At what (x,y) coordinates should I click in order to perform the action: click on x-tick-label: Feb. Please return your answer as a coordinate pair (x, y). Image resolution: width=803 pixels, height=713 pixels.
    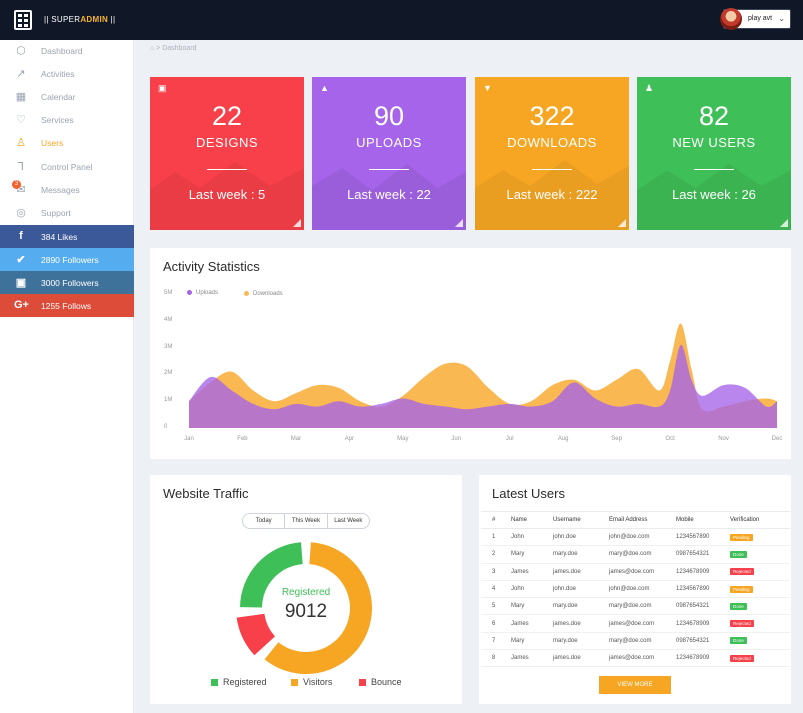
    Looking at the image, I should click on (242, 439).